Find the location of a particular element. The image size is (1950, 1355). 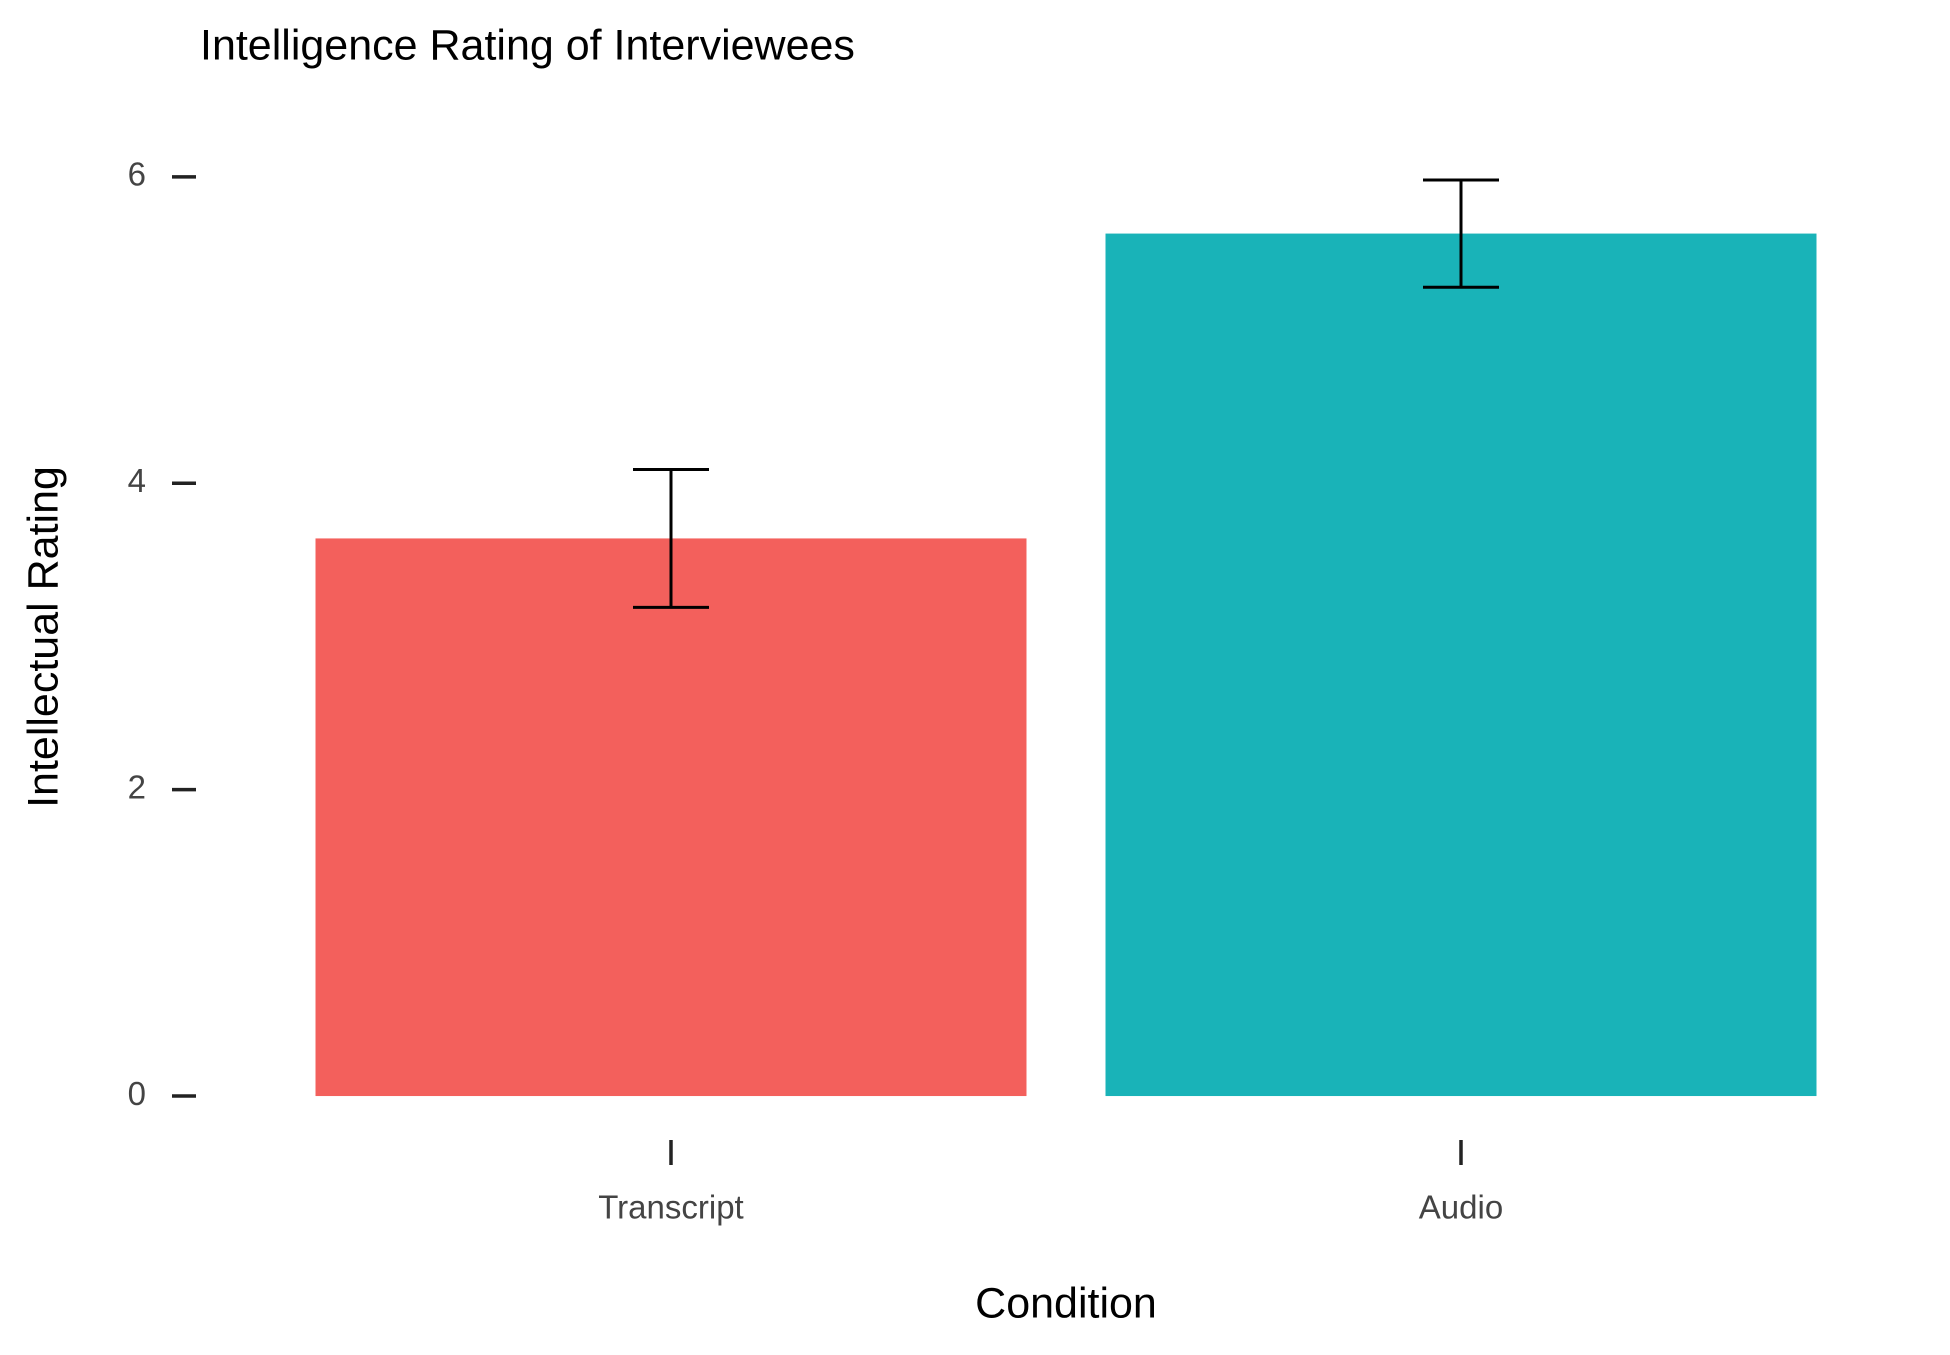

x-axis-title: Condition is located at coordinates (1066, 1303).